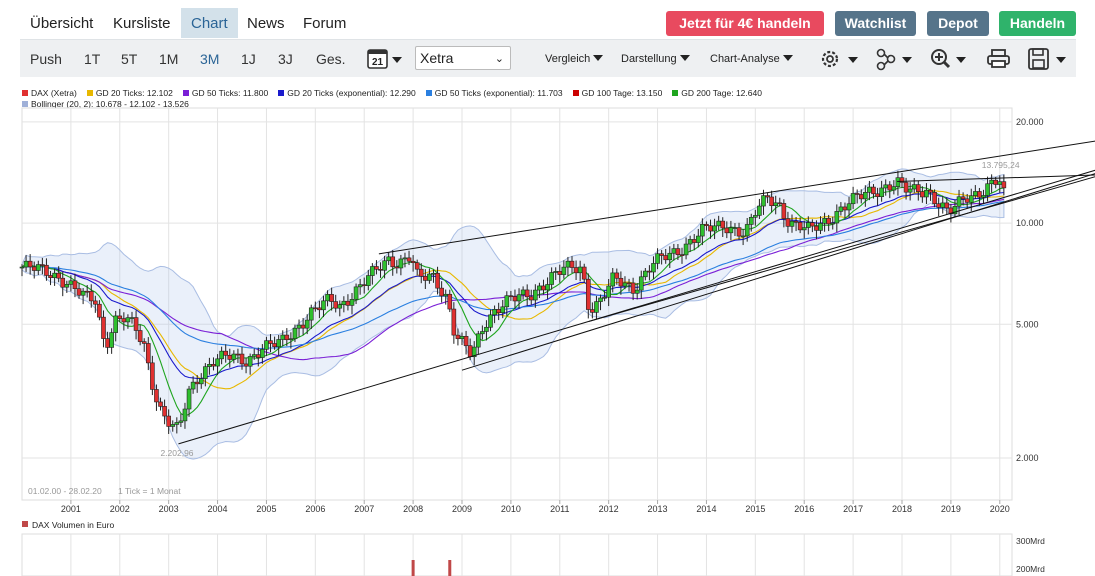  I want to click on exchange-select: Xetra ⌄, so click(463, 58).